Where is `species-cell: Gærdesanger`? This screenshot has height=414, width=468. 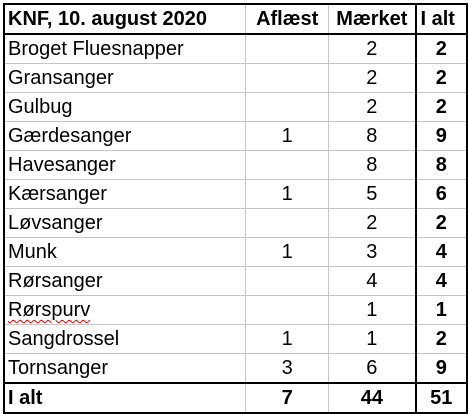
species-cell: Gærdesanger is located at coordinates (124, 136).